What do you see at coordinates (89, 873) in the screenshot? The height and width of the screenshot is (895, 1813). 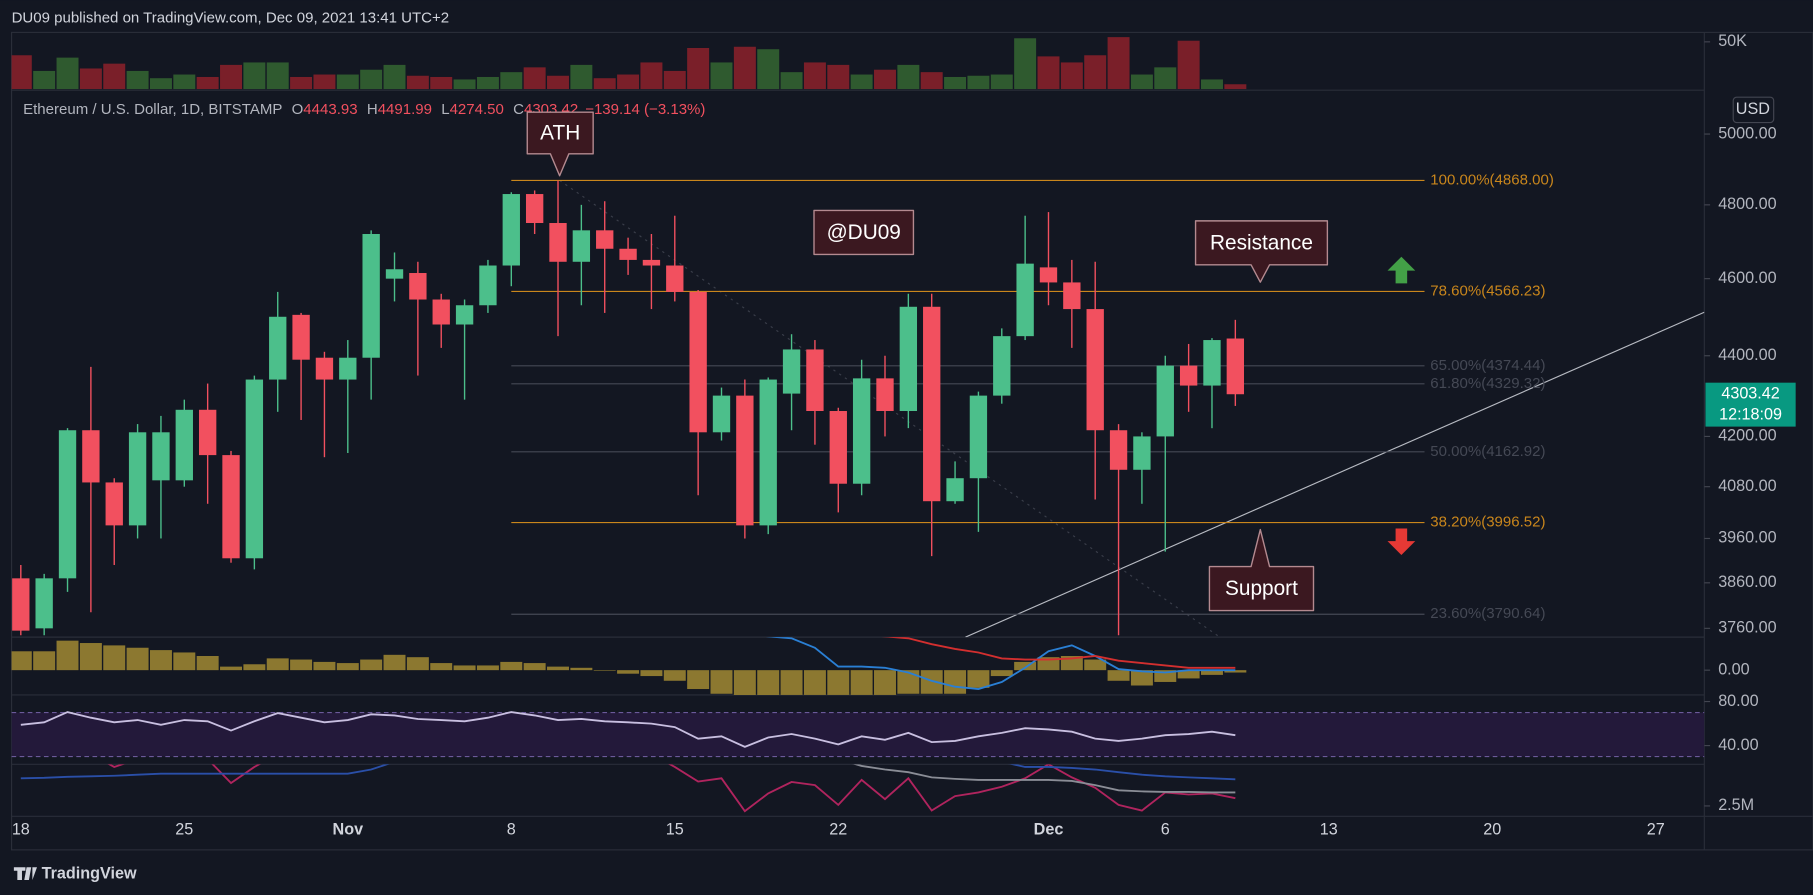 I see `footer-brand: TradingView` at bounding box center [89, 873].